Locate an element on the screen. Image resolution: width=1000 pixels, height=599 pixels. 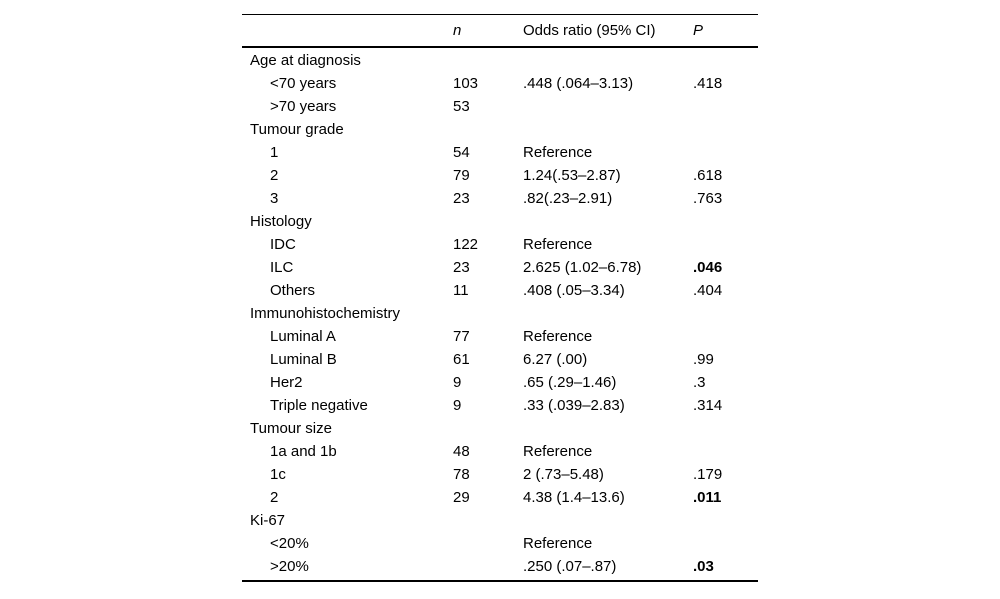
table-group-row: Immunohistochemistry is located at coordinates (500, 313).